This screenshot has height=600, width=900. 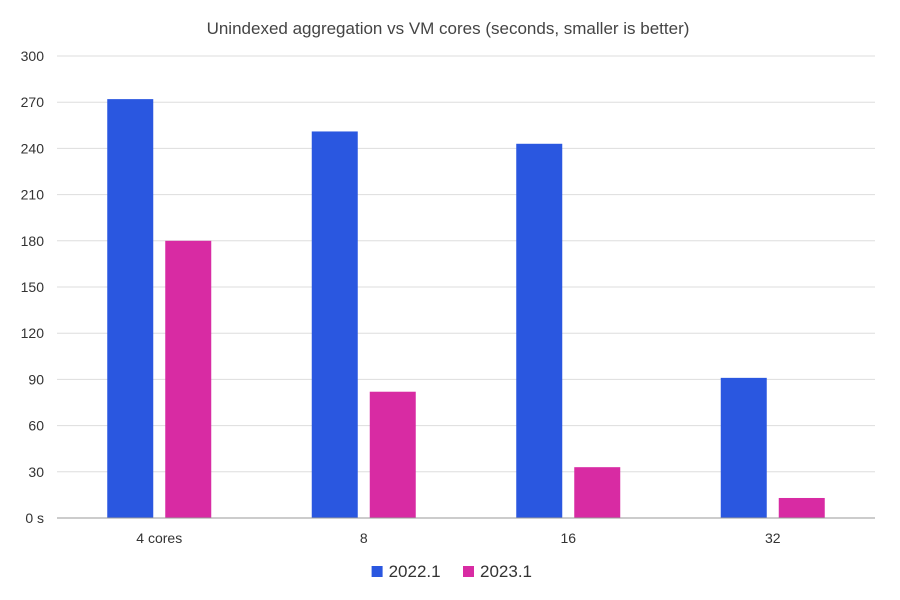 What do you see at coordinates (364, 538) in the screenshot?
I see `x-tick-label: 8` at bounding box center [364, 538].